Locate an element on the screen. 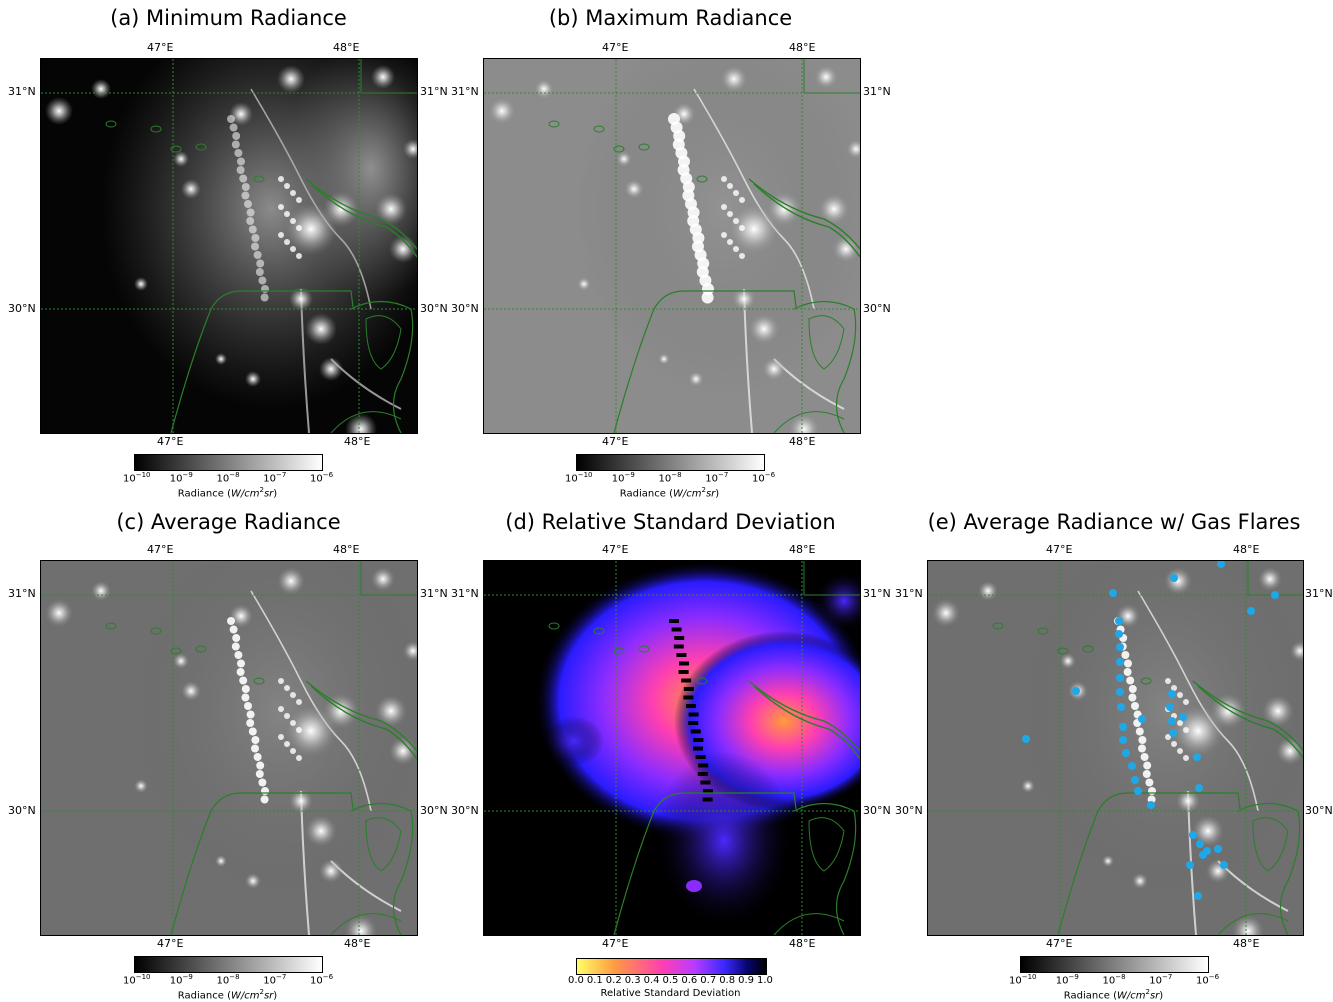  colorbar-tick-label: 10⁻¹⁰ is located at coordinates (579, 478).